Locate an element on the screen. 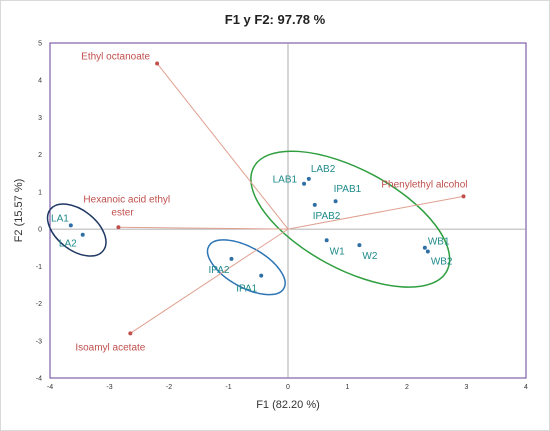  x-axis-title: F1 (82.20 %) is located at coordinates (288, 405).